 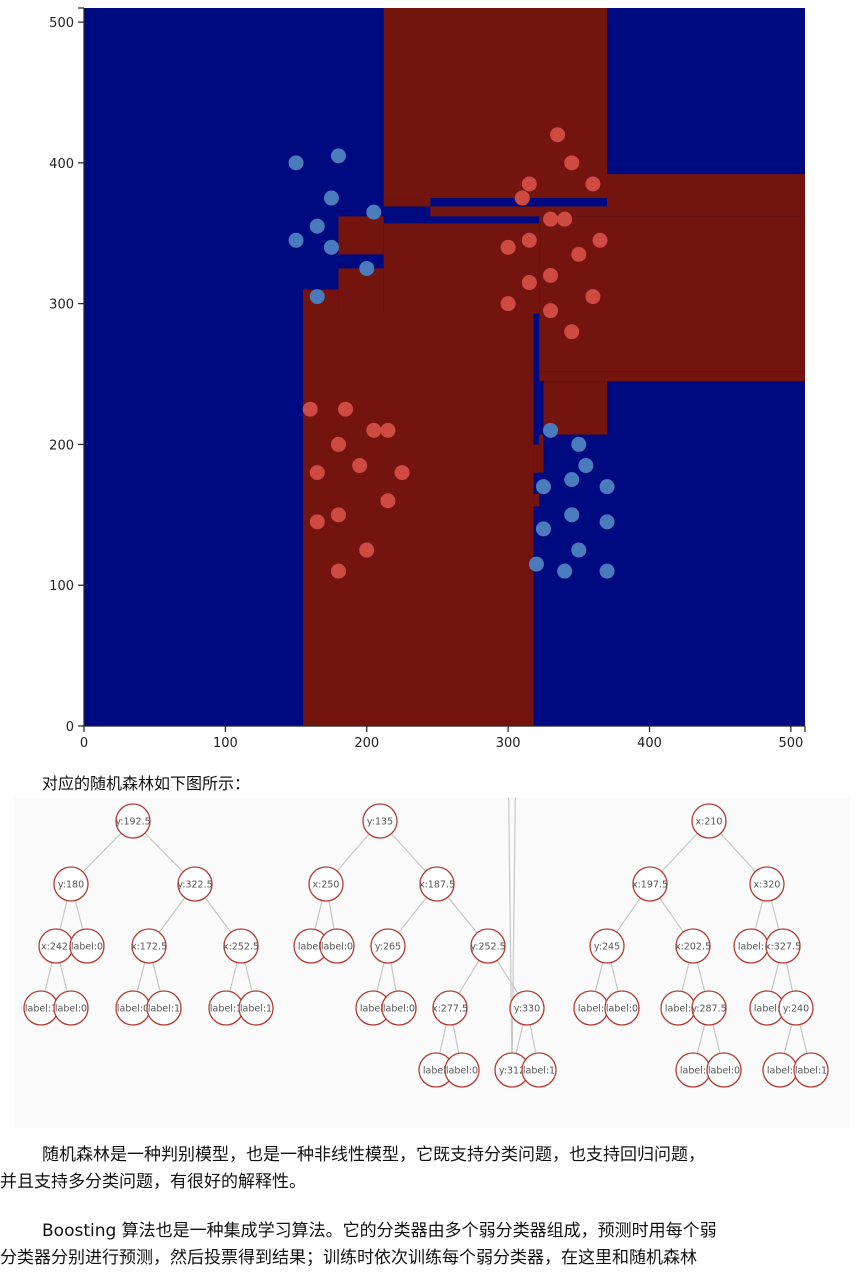 I want to click on tree-node-label: y:322.5, so click(x=194, y=885).